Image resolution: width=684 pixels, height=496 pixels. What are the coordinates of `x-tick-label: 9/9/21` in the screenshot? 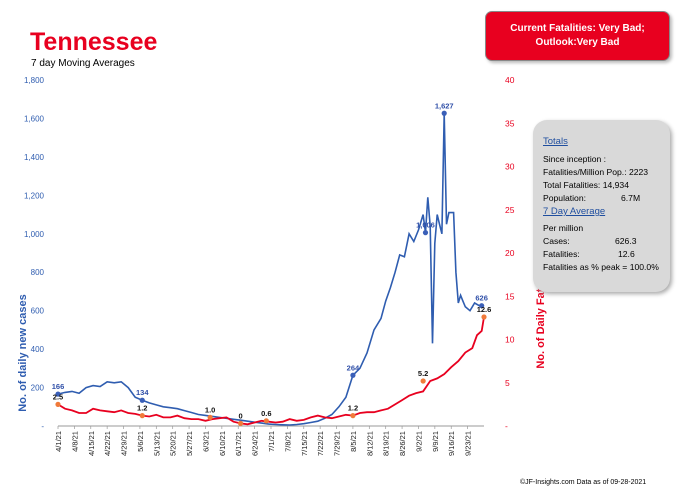 It's located at (435, 441).